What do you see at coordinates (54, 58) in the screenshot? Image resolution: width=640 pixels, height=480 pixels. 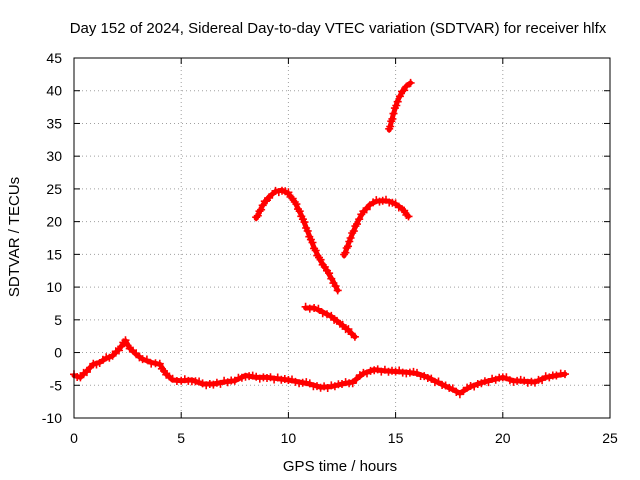 I see `y-tick-label: 45` at bounding box center [54, 58].